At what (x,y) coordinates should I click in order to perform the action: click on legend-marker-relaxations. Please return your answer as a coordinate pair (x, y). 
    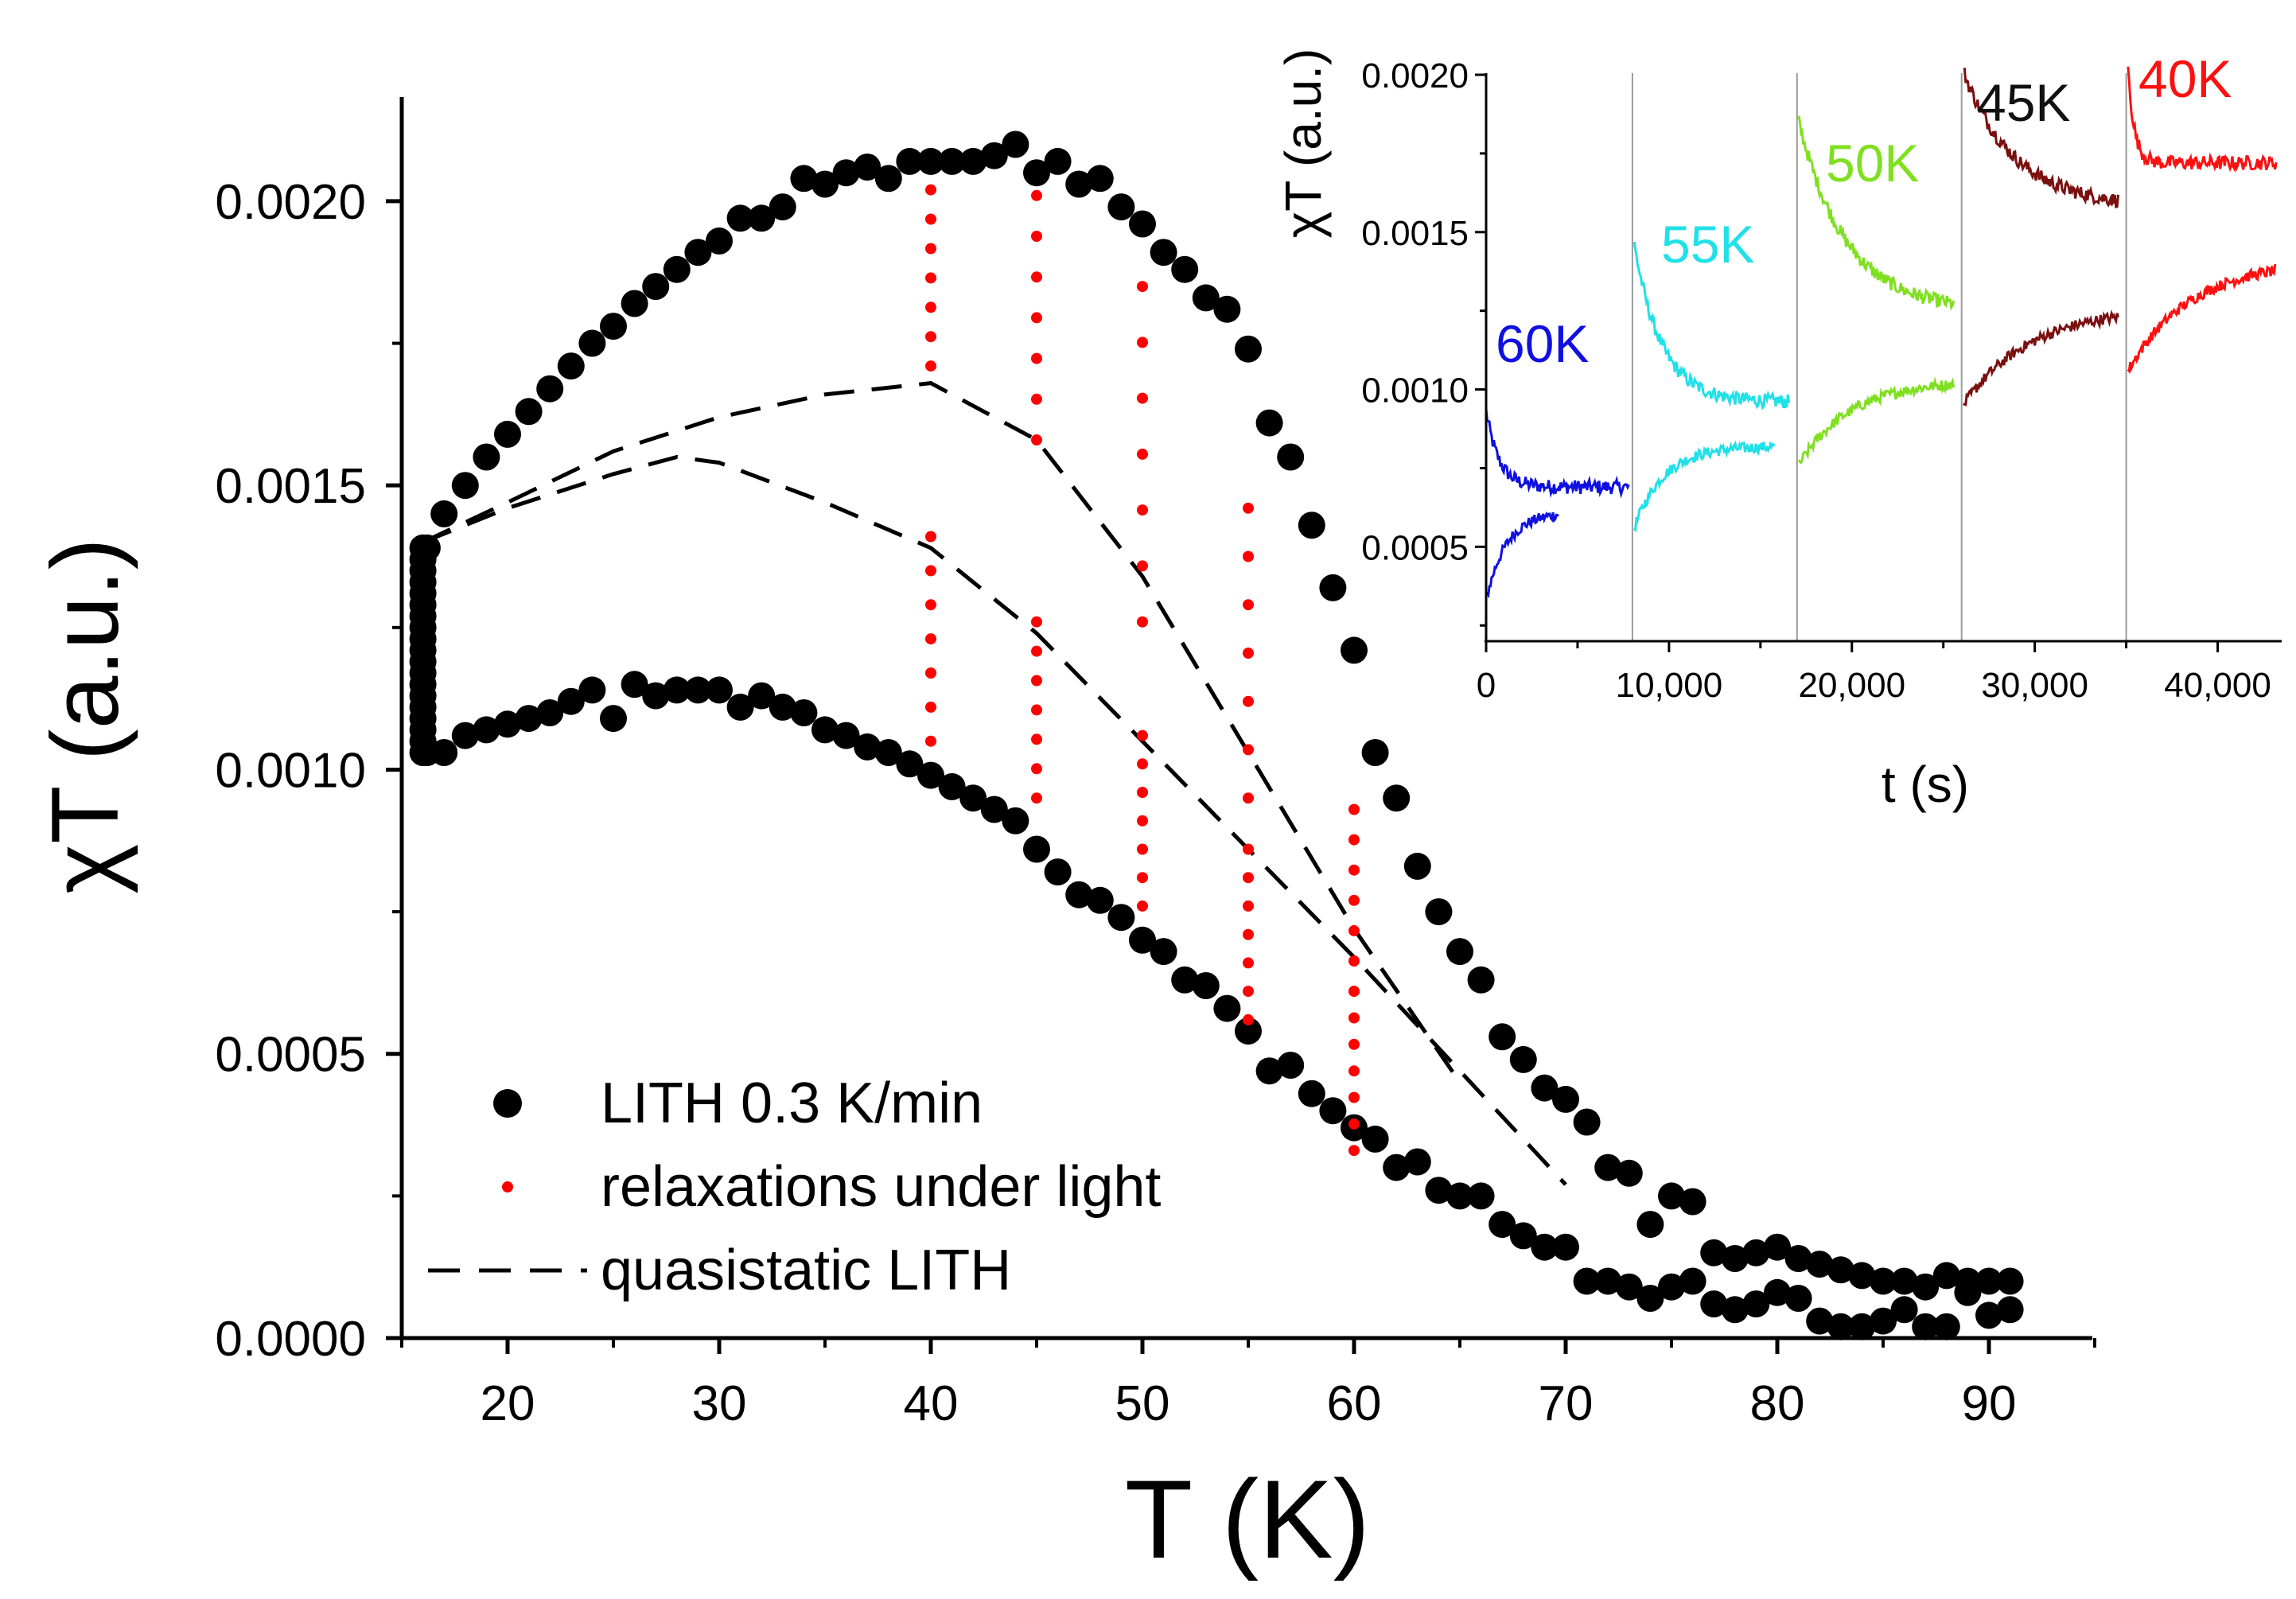
    Looking at the image, I should click on (507, 1186).